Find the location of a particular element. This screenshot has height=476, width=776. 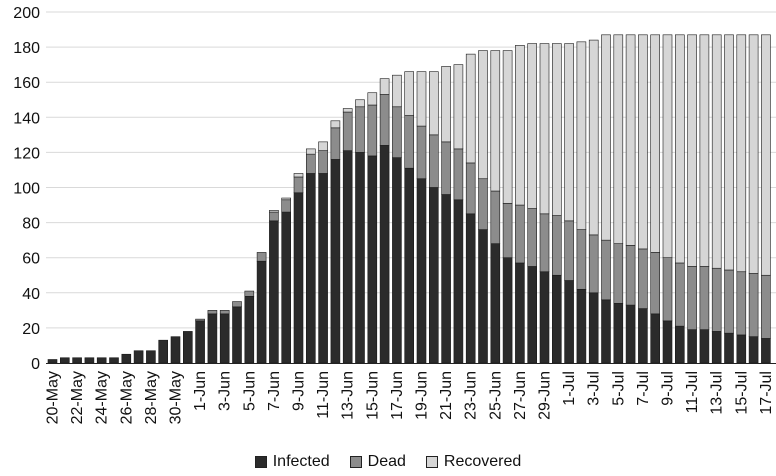

y-tick-label: 60 is located at coordinates (31, 259).